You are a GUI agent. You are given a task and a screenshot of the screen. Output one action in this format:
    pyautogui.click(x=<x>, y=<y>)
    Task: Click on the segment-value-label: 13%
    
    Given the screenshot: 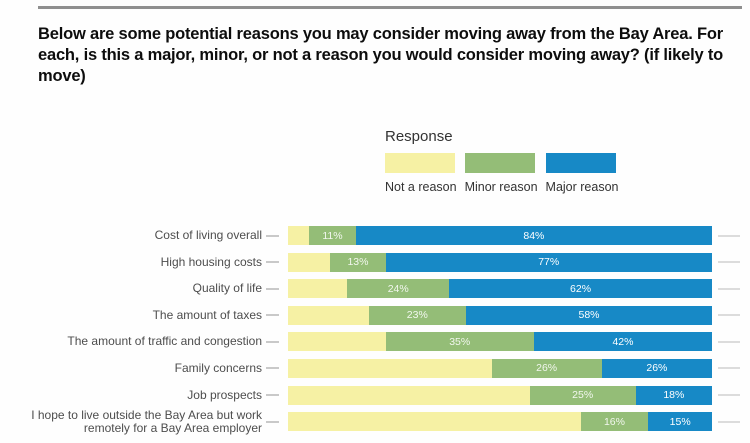 What is the action you would take?
    pyautogui.click(x=358, y=262)
    